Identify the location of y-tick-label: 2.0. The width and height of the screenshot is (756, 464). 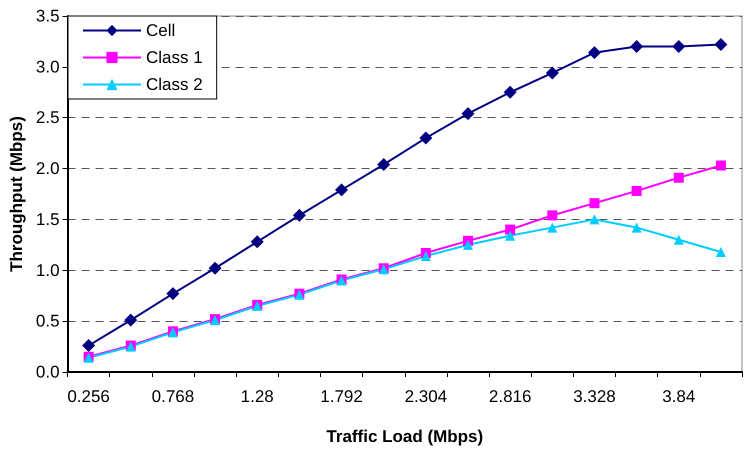
(48, 168).